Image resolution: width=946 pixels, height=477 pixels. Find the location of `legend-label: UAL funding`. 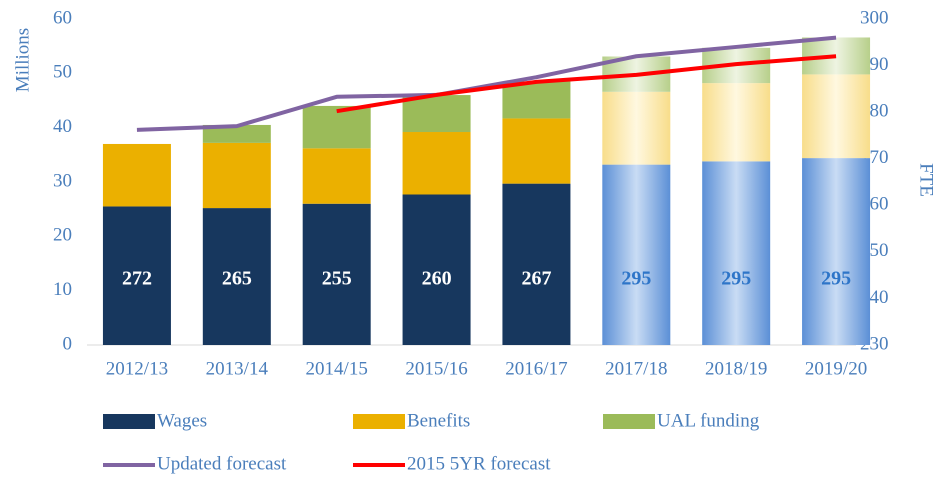

legend-label: UAL funding is located at coordinates (708, 420).